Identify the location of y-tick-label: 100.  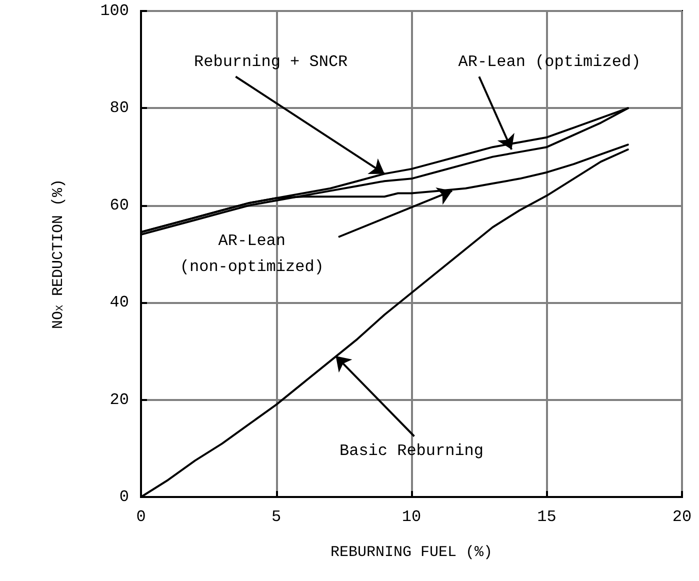
(114, 11).